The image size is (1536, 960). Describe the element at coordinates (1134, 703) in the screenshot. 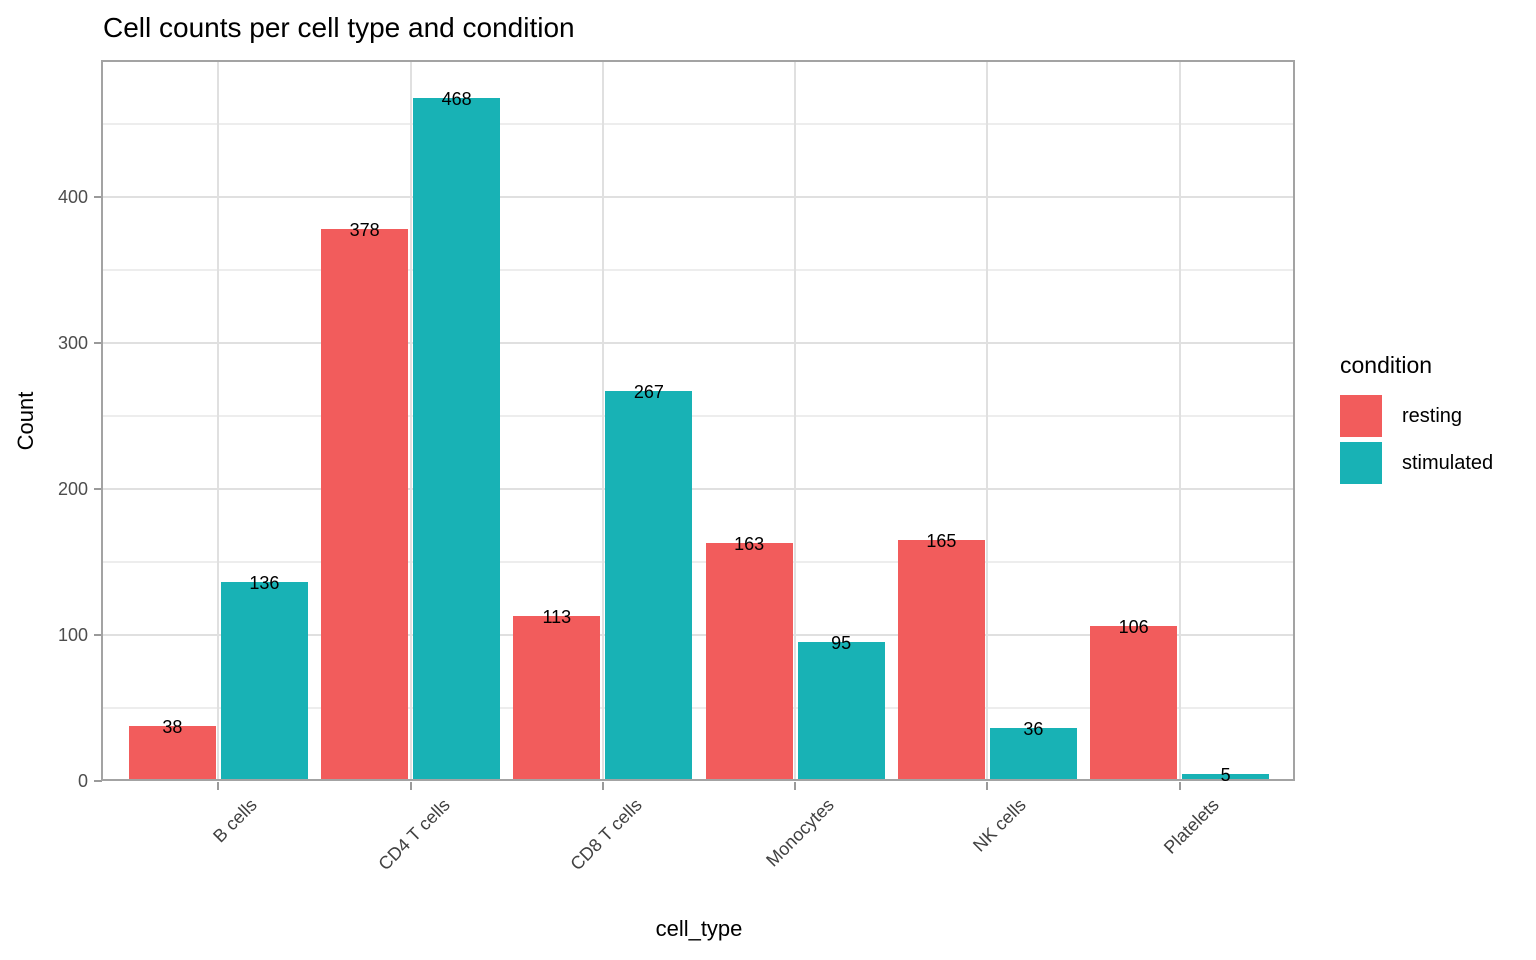

I see `bar-resting-platelets` at that location.